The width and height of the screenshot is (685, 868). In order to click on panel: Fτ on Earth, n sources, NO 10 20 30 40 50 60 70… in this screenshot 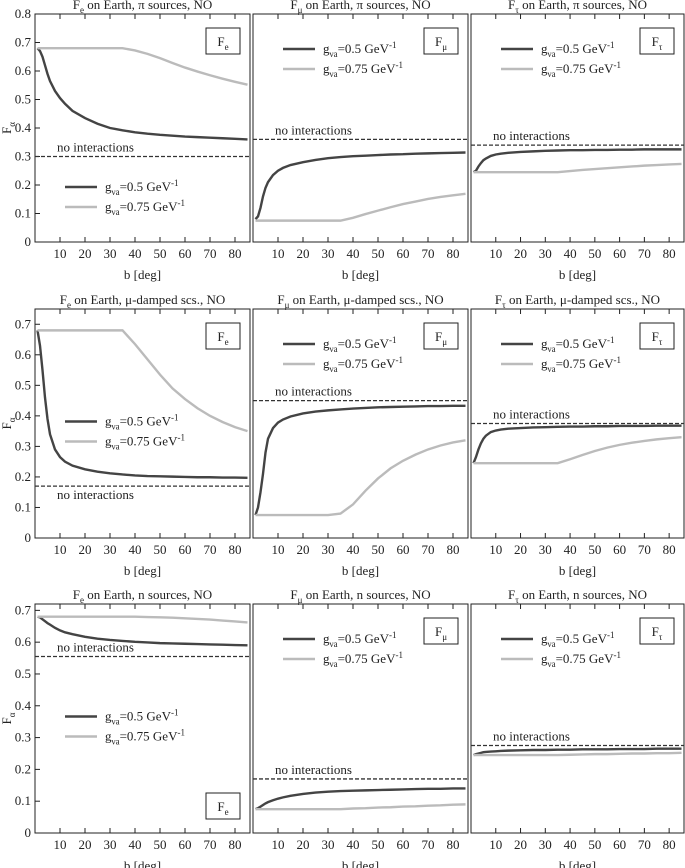, I will do `click(577, 727)`.